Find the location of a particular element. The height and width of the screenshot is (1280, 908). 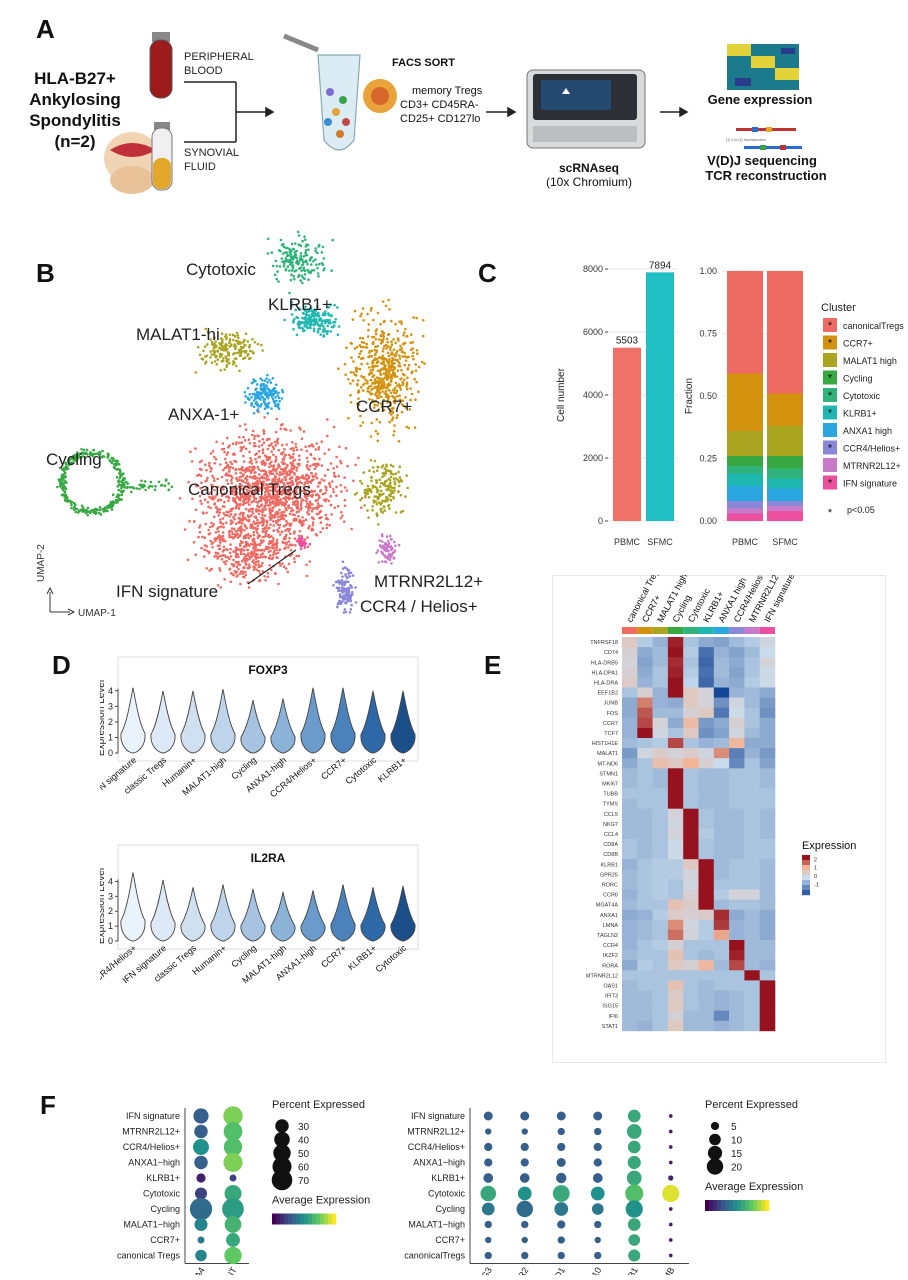

facs-title: FACS SORT is located at coordinates (423, 63).